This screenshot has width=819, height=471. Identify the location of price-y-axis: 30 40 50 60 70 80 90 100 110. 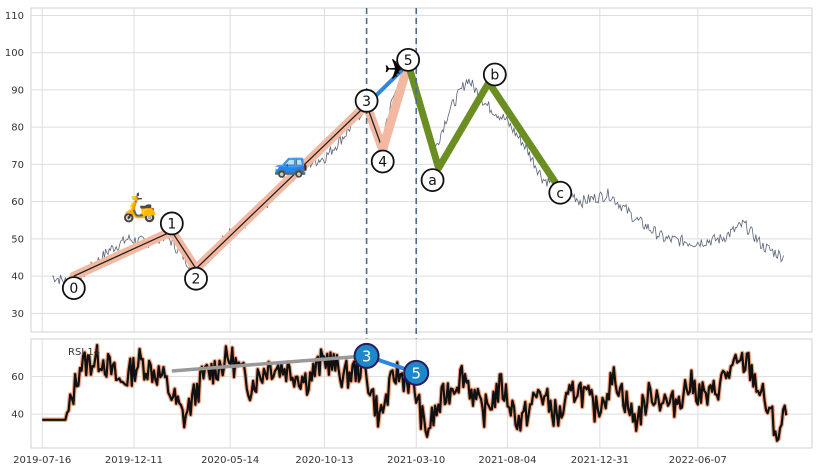
(14, 165).